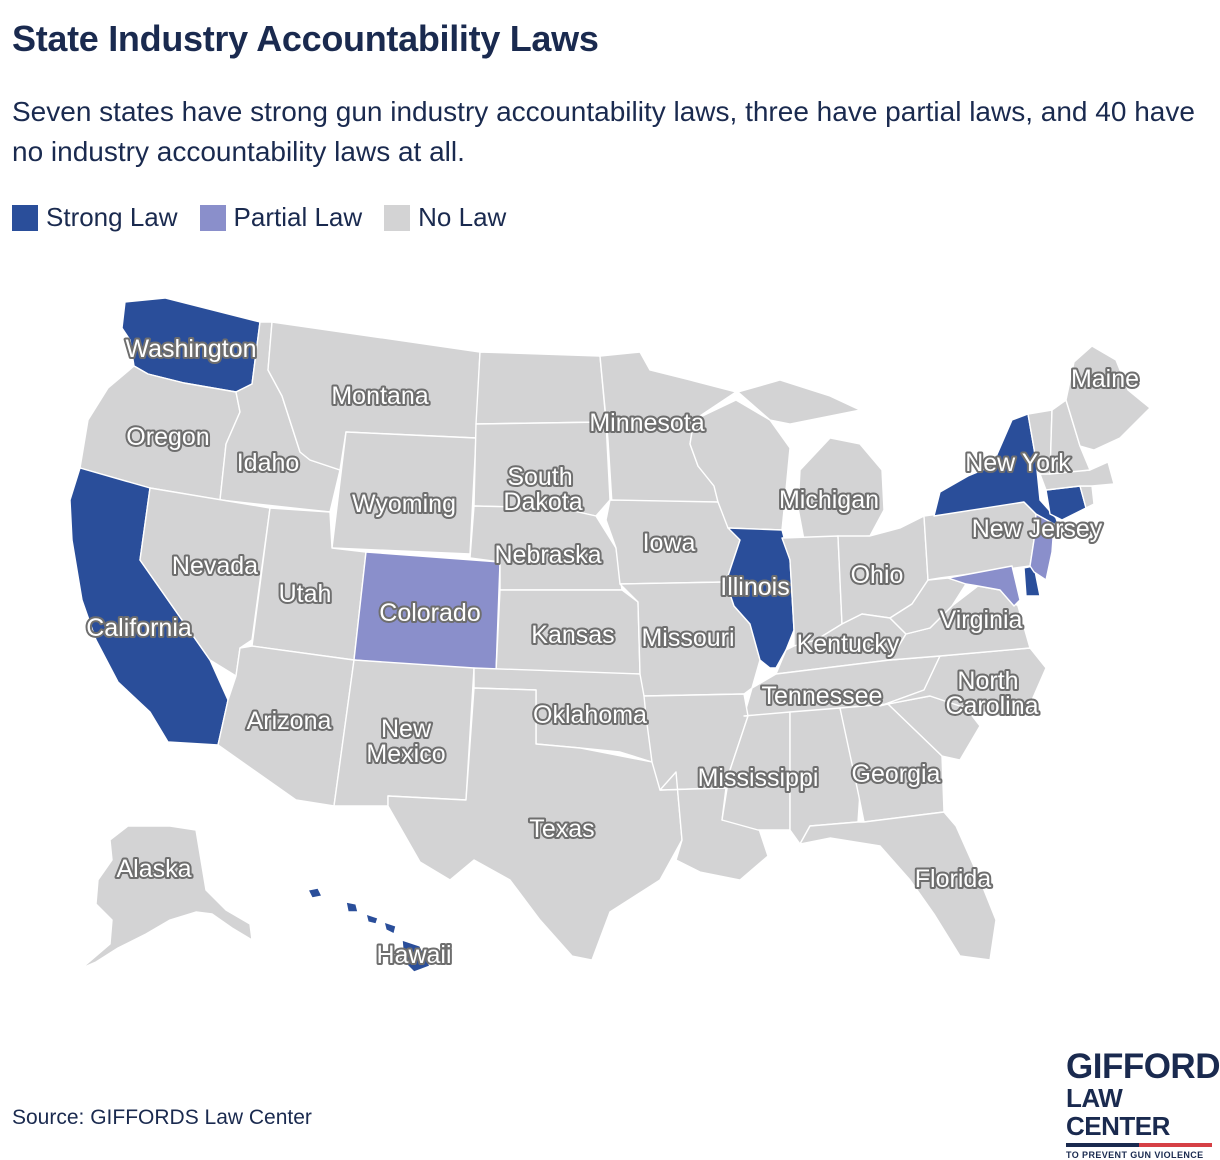 This screenshot has width=1220, height=1160. I want to click on logo-line1: GIFFORDS, so click(1143, 1066).